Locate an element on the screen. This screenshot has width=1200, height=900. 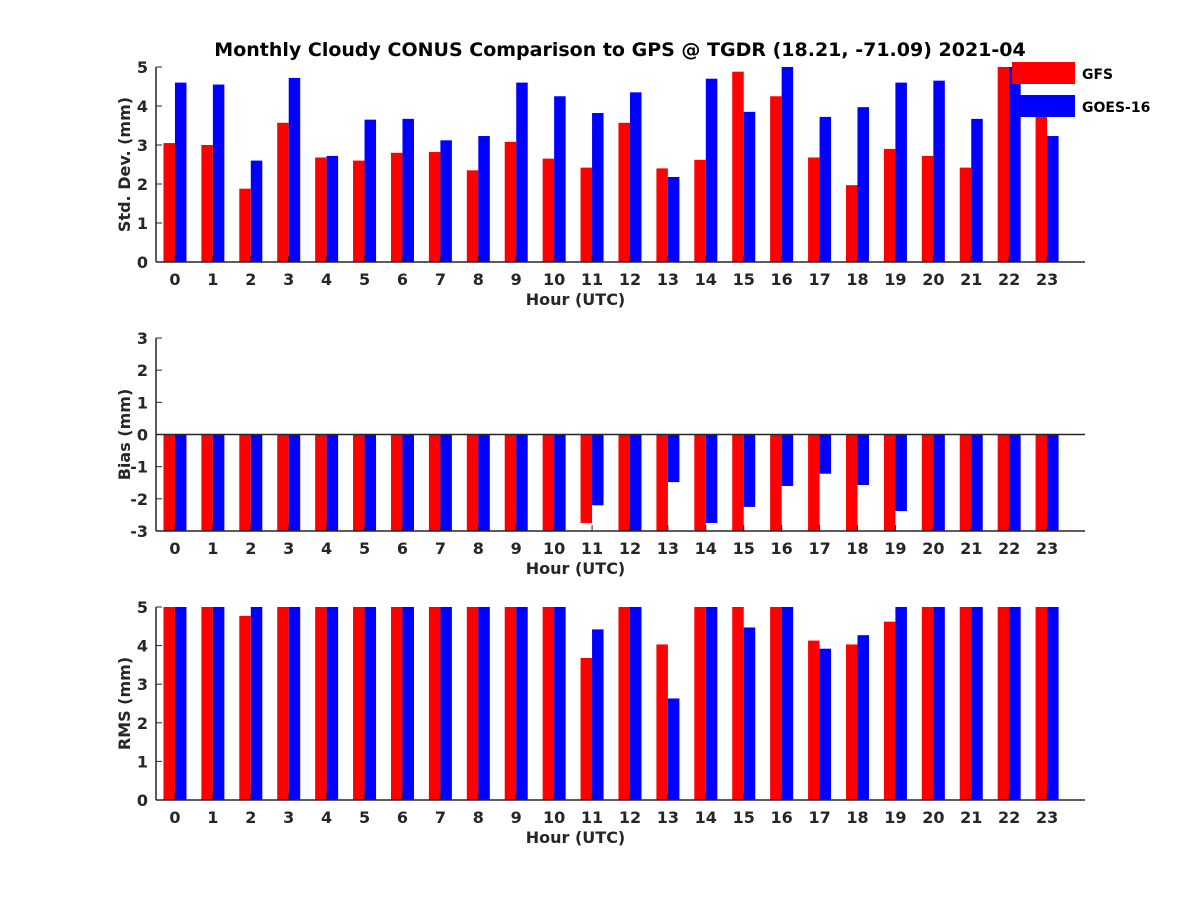
x-tick-label: 3 is located at coordinates (288, 279).